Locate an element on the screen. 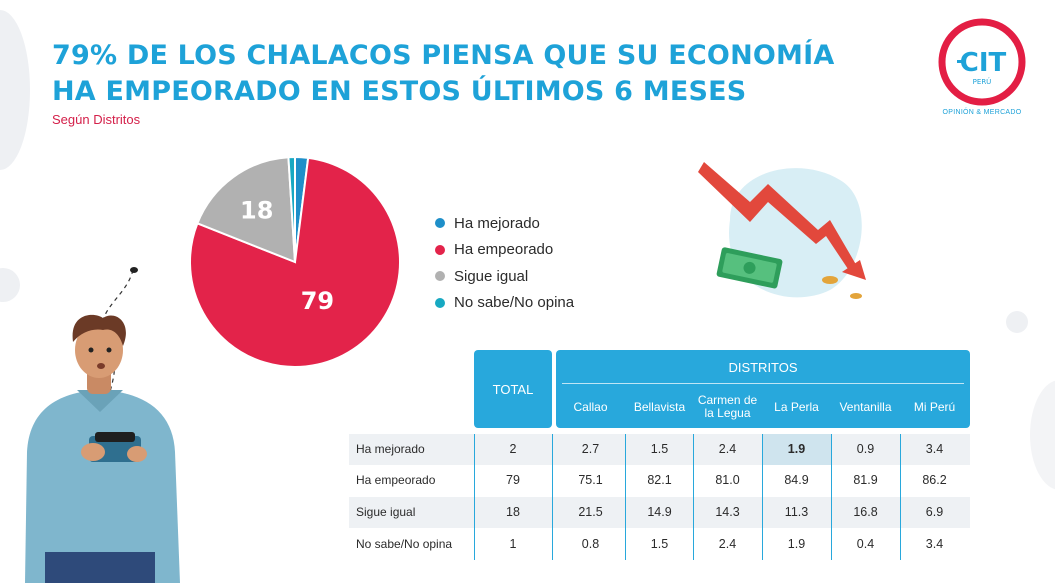 The image size is (1055, 583). pie-data-label: 79 is located at coordinates (317, 301).